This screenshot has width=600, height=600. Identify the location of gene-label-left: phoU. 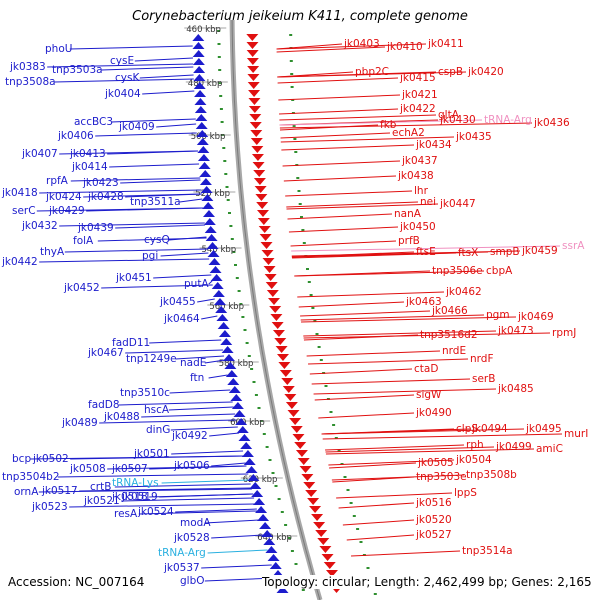
(58, 49).